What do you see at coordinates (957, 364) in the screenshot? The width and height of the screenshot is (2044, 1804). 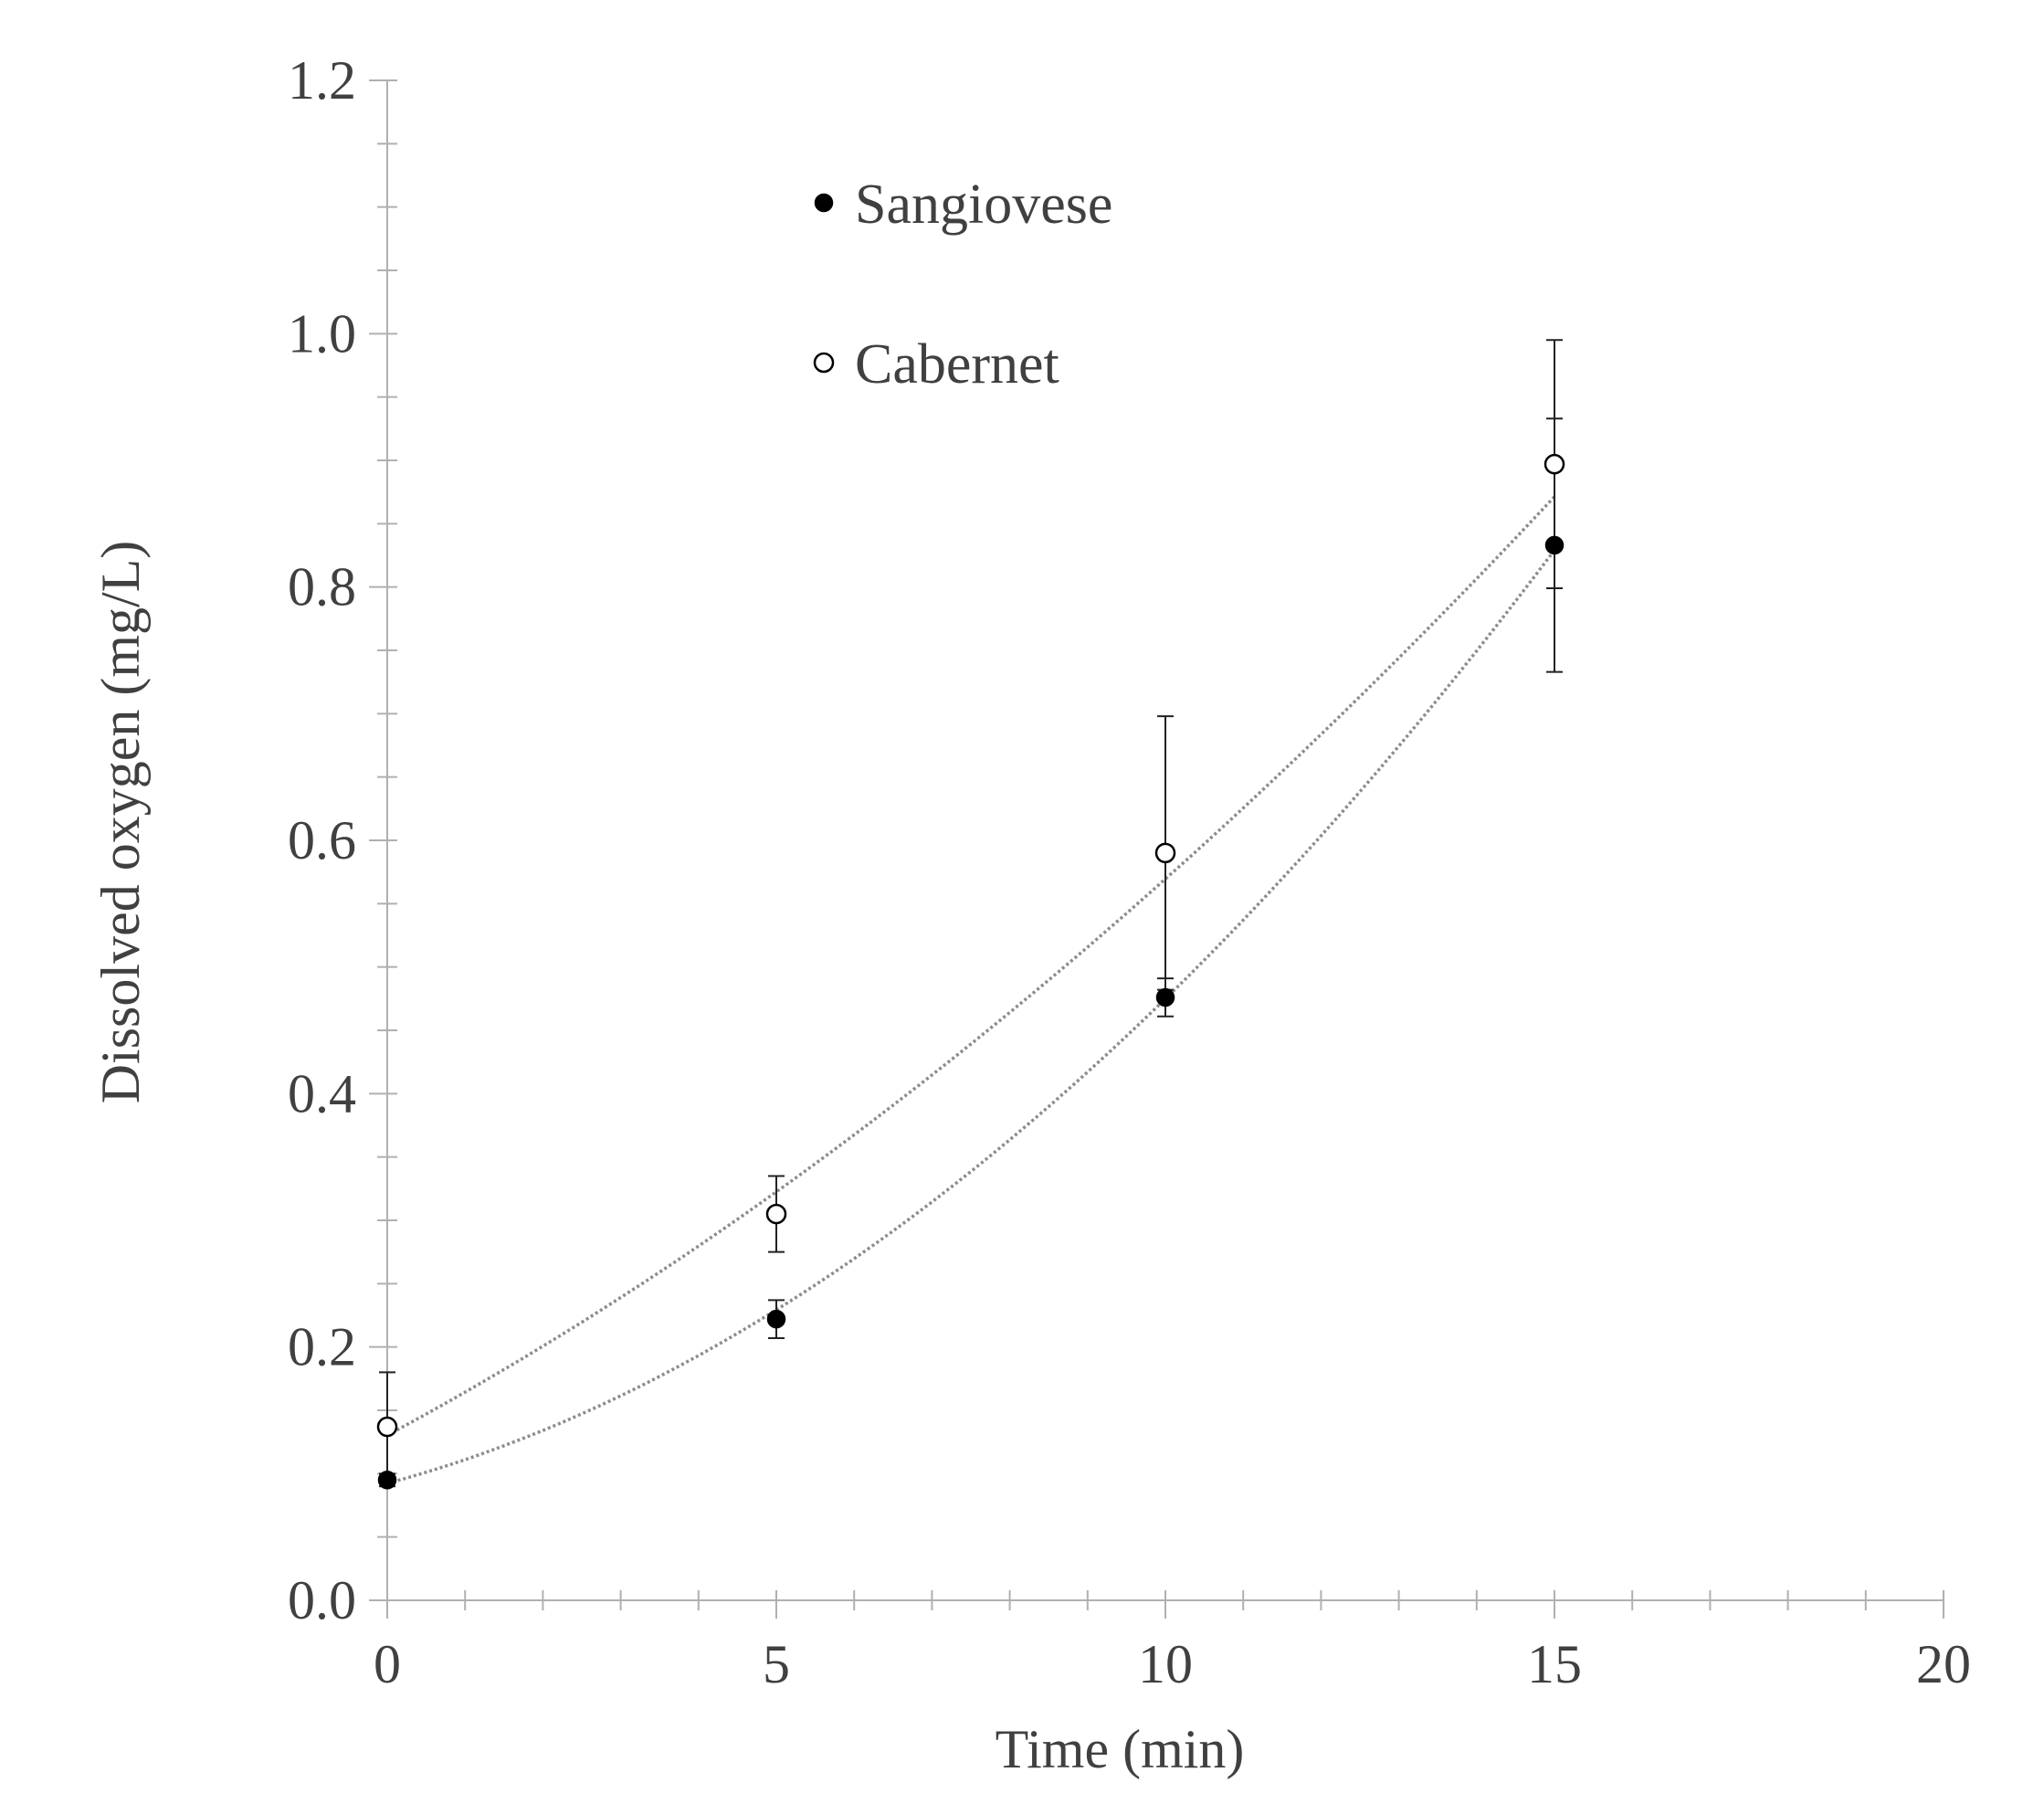 I see `legend-label-cabernet: Cabernet` at bounding box center [957, 364].